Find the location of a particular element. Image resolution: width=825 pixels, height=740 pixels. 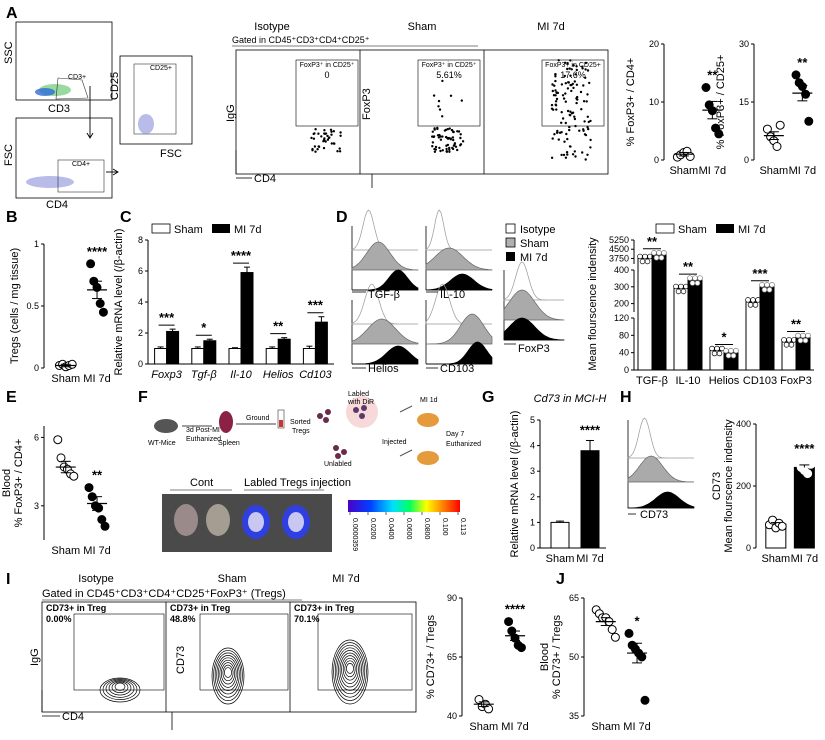

axis-cd4: CD4 is located at coordinates (57, 205).